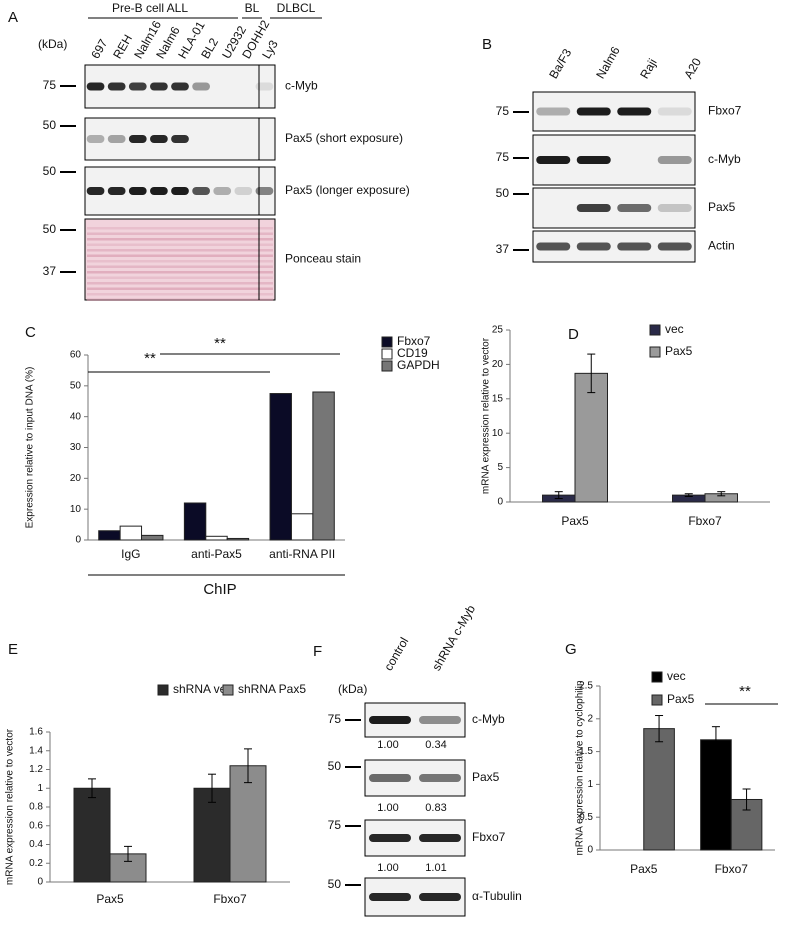 The width and height of the screenshot is (789, 933). I want to click on lane-label: Ba/F3, so click(560, 63).